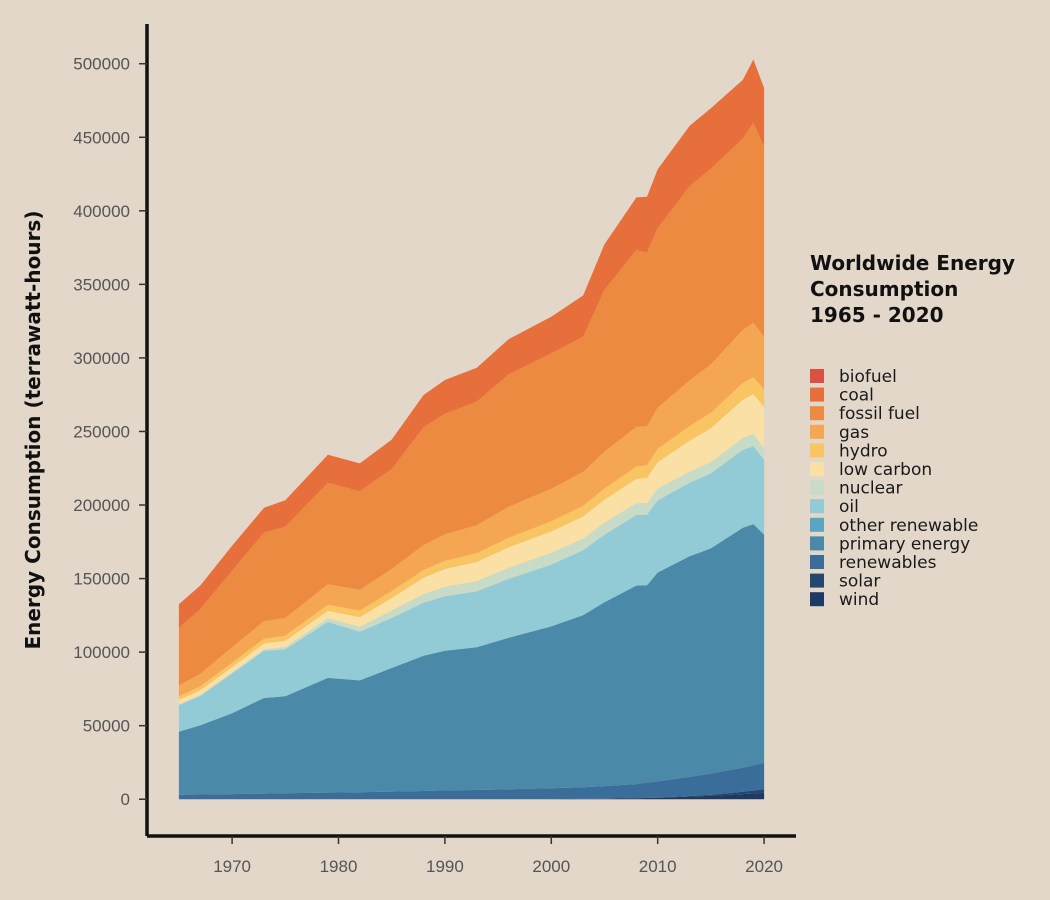 Image resolution: width=1050 pixels, height=900 pixels. What do you see at coordinates (877, 315) in the screenshot?
I see `legend-title-line-3: 1965 - 2020` at bounding box center [877, 315].